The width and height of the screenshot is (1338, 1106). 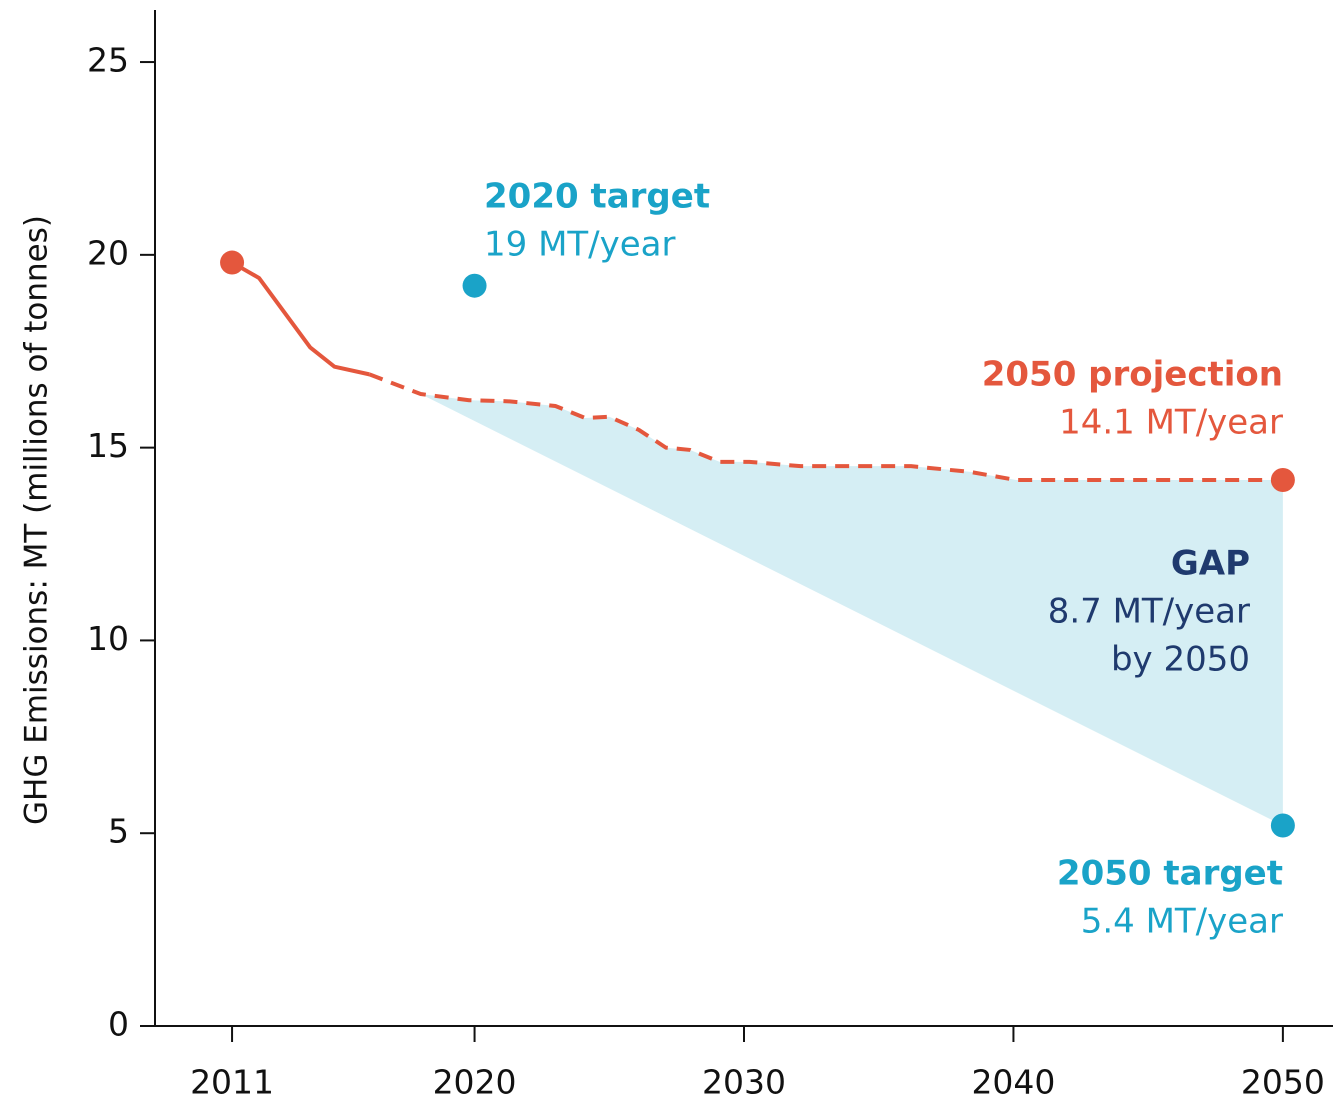 I want to click on annotation: 19 MT/year, so click(x=580, y=245).